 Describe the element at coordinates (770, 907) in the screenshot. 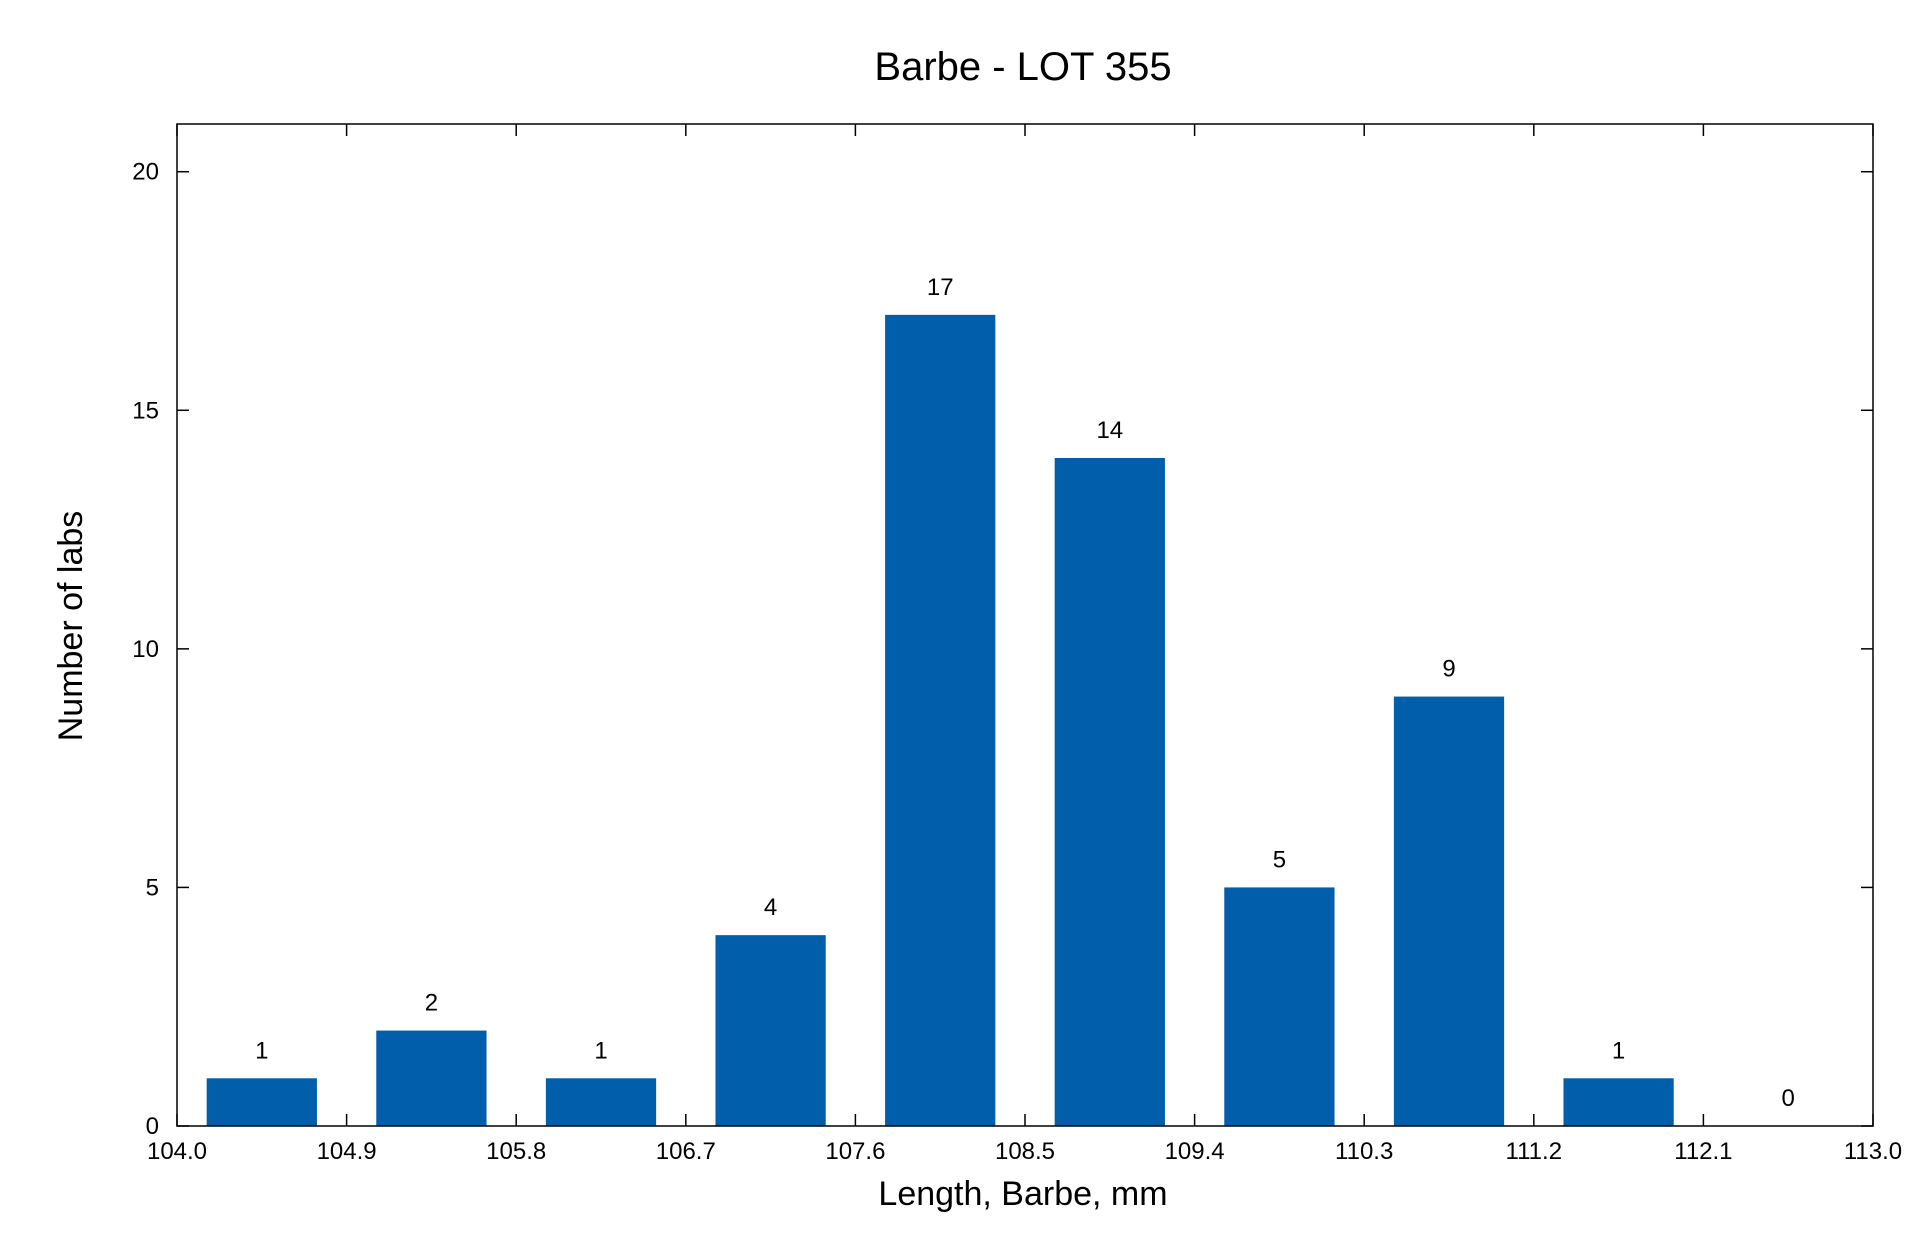

I see `bar-value-label-3: 4` at that location.